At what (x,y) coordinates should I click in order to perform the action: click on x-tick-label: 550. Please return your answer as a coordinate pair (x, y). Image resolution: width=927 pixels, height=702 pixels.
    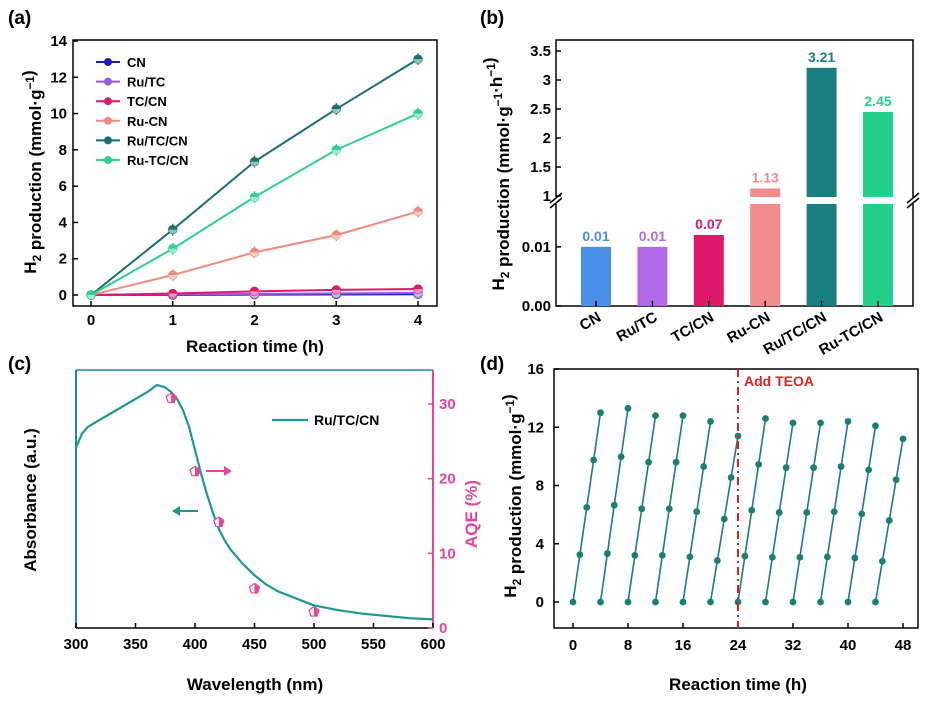
    Looking at the image, I should click on (373, 644).